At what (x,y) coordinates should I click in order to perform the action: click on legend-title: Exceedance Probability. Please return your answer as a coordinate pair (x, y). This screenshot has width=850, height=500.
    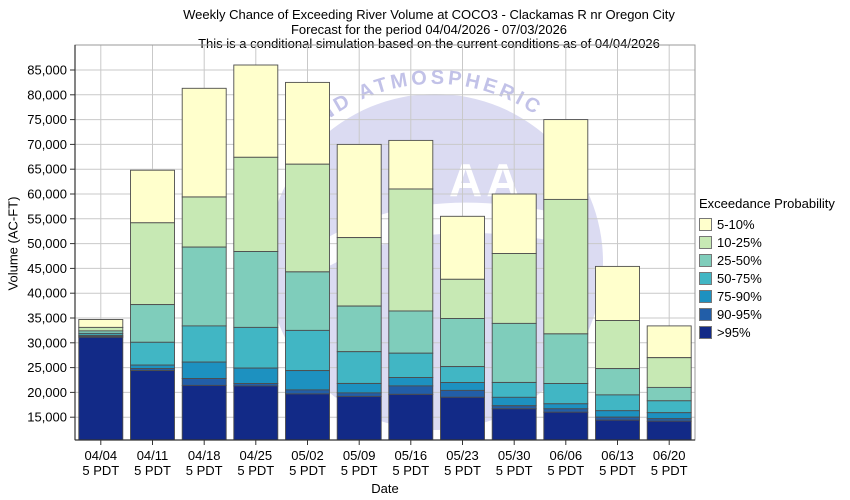
    Looking at the image, I should click on (767, 203).